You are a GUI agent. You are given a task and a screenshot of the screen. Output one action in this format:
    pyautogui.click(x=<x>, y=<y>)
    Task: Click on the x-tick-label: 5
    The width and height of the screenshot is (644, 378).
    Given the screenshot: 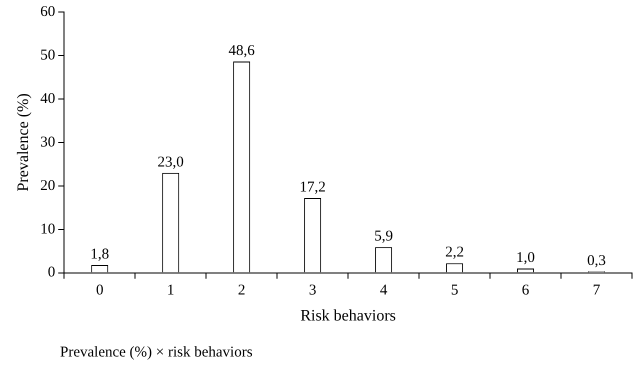 What is the action you would take?
    pyautogui.click(x=454, y=290)
    